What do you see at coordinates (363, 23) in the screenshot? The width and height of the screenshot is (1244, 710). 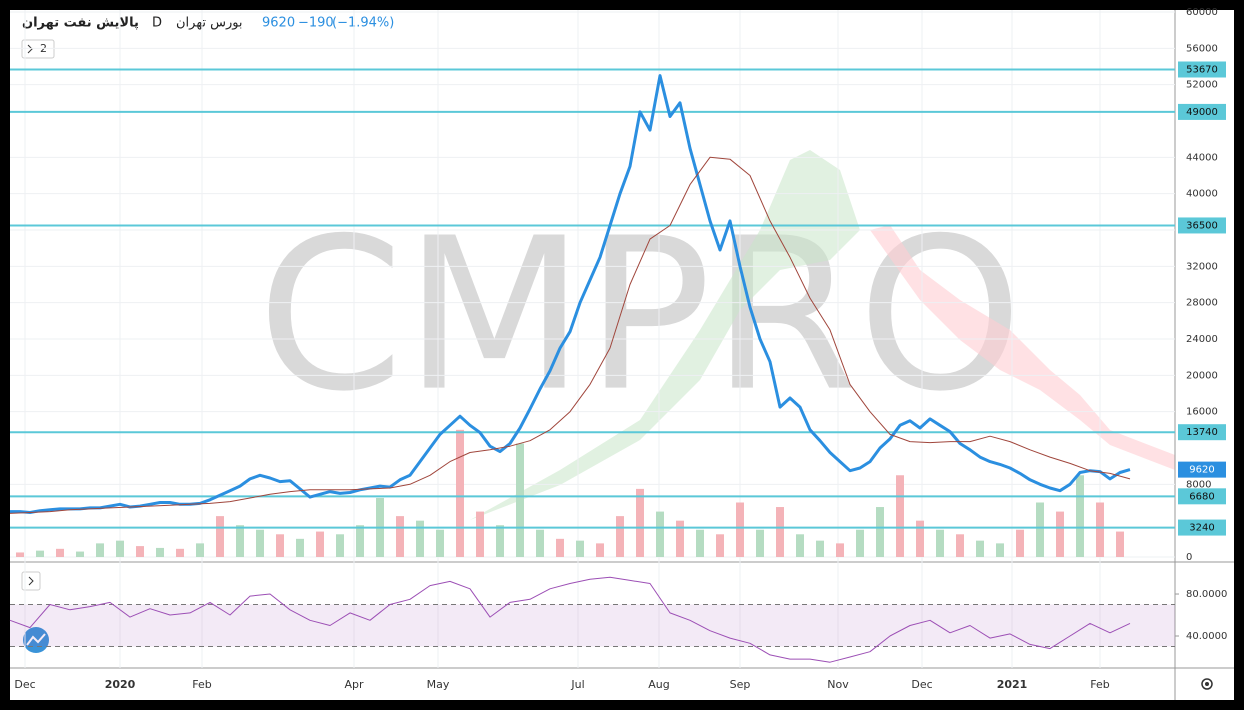 I see `price-change-percent: (−1.94%)` at bounding box center [363, 23].